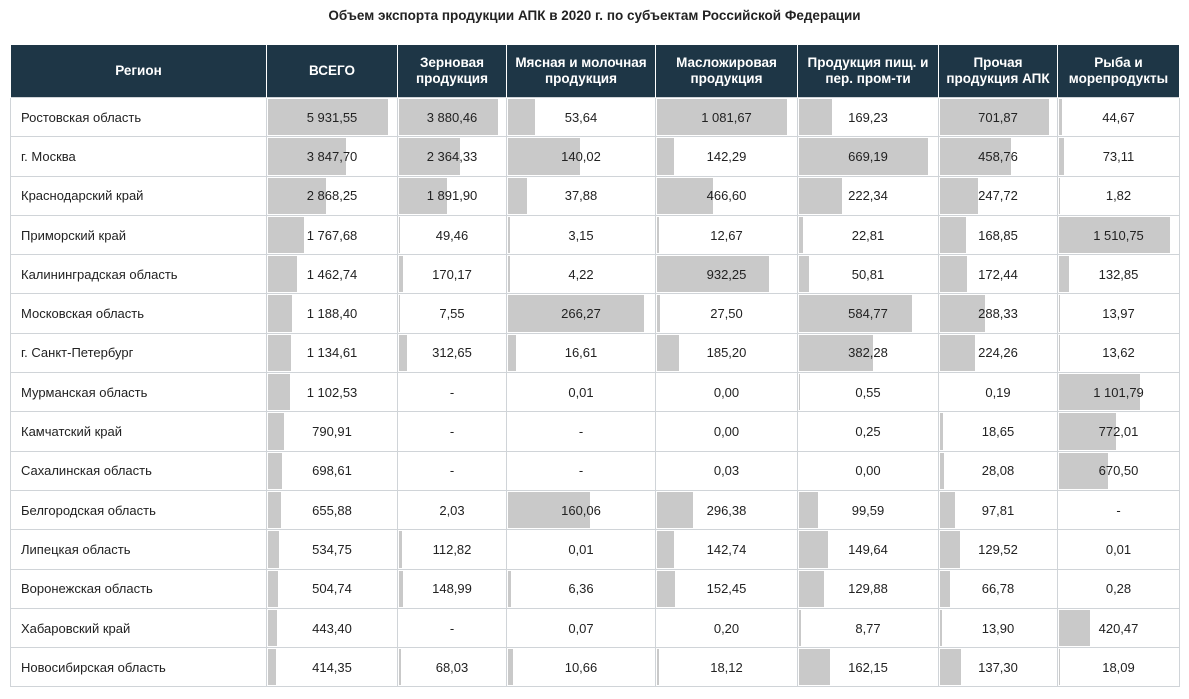 The height and width of the screenshot is (699, 1189). I want to click on cell-value: 129,52, so click(998, 549).